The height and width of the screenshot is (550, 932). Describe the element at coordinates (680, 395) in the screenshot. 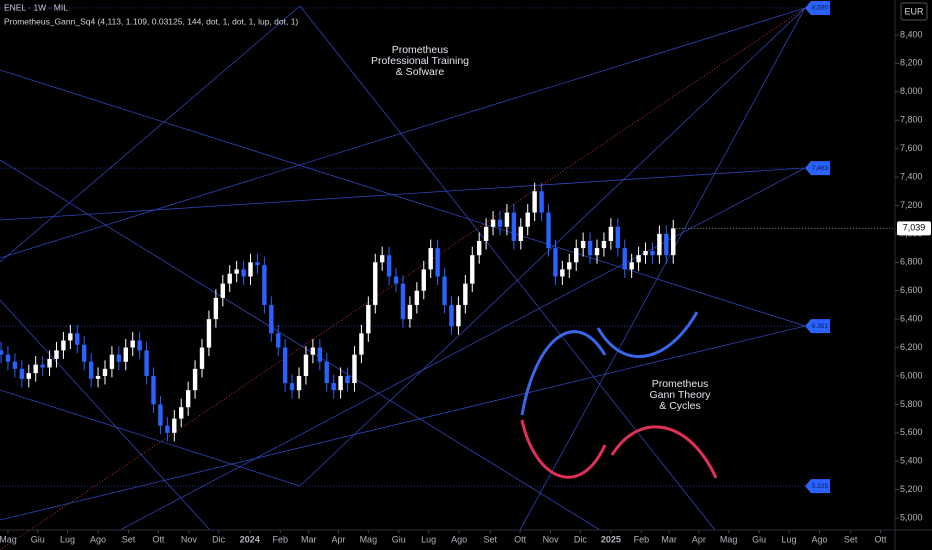

I see `annotation: Gann Theory` at that location.